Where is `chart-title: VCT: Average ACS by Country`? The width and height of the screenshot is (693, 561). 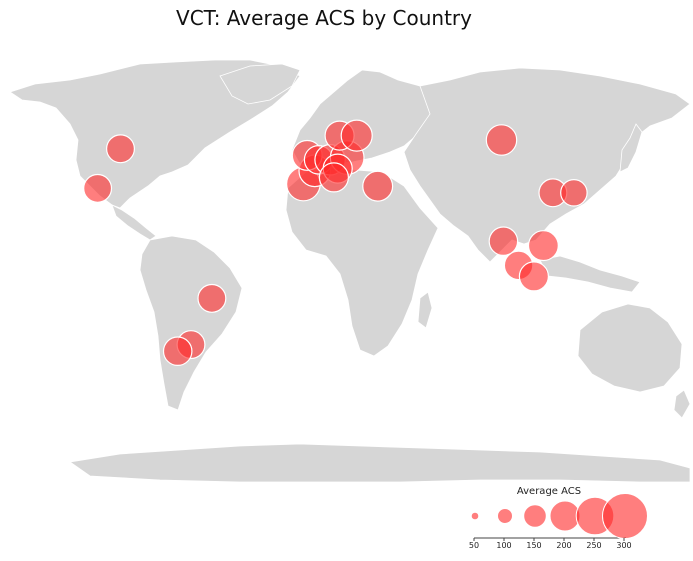
chart-title: VCT: Average ACS by Country is located at coordinates (324, 18).